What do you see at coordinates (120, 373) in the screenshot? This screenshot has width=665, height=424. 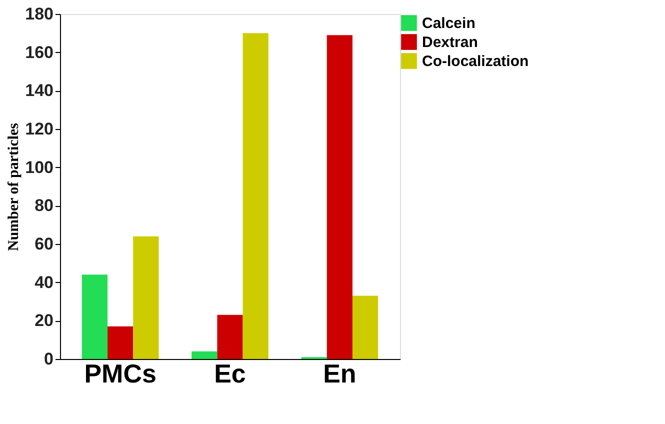 I see `x-tick-label: PMCs` at bounding box center [120, 373].